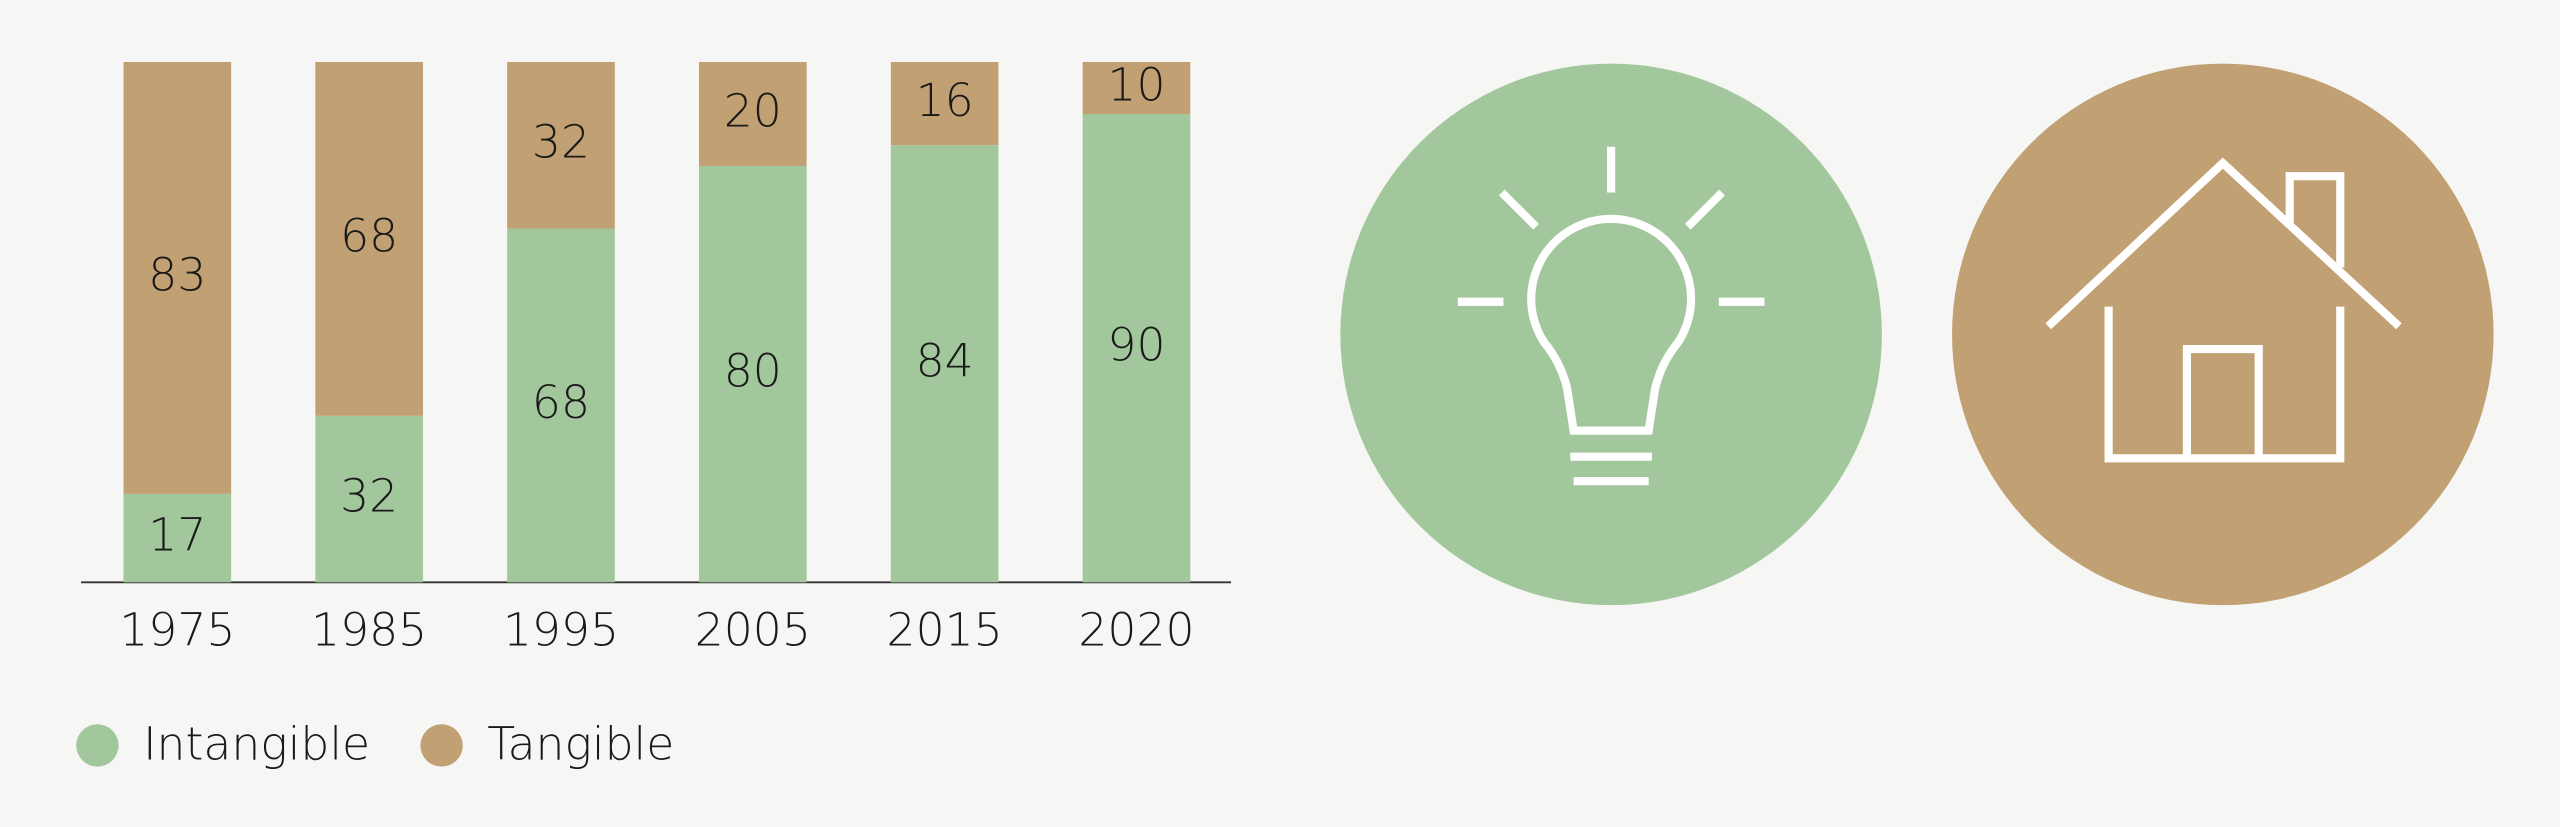  I want to click on x-tick-label: 1995, so click(561, 629).